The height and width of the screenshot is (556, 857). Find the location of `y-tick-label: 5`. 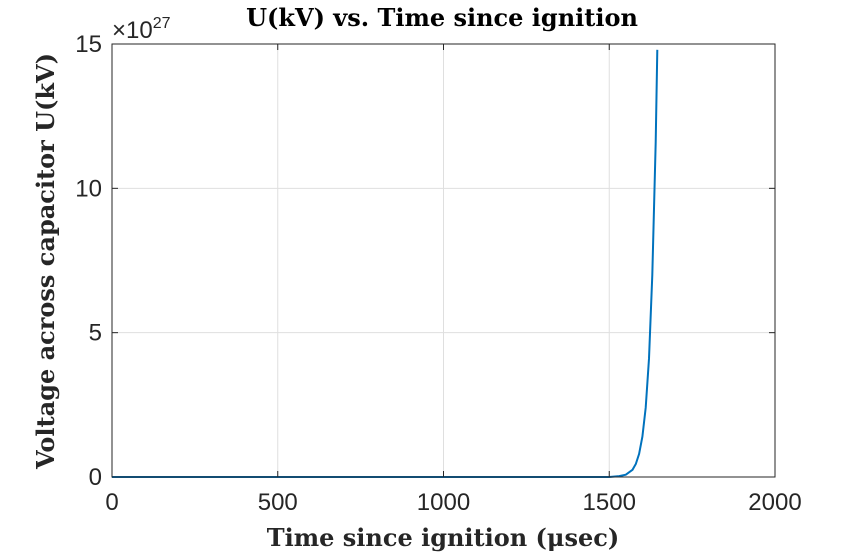

y-tick-label: 5 is located at coordinates (95, 333).